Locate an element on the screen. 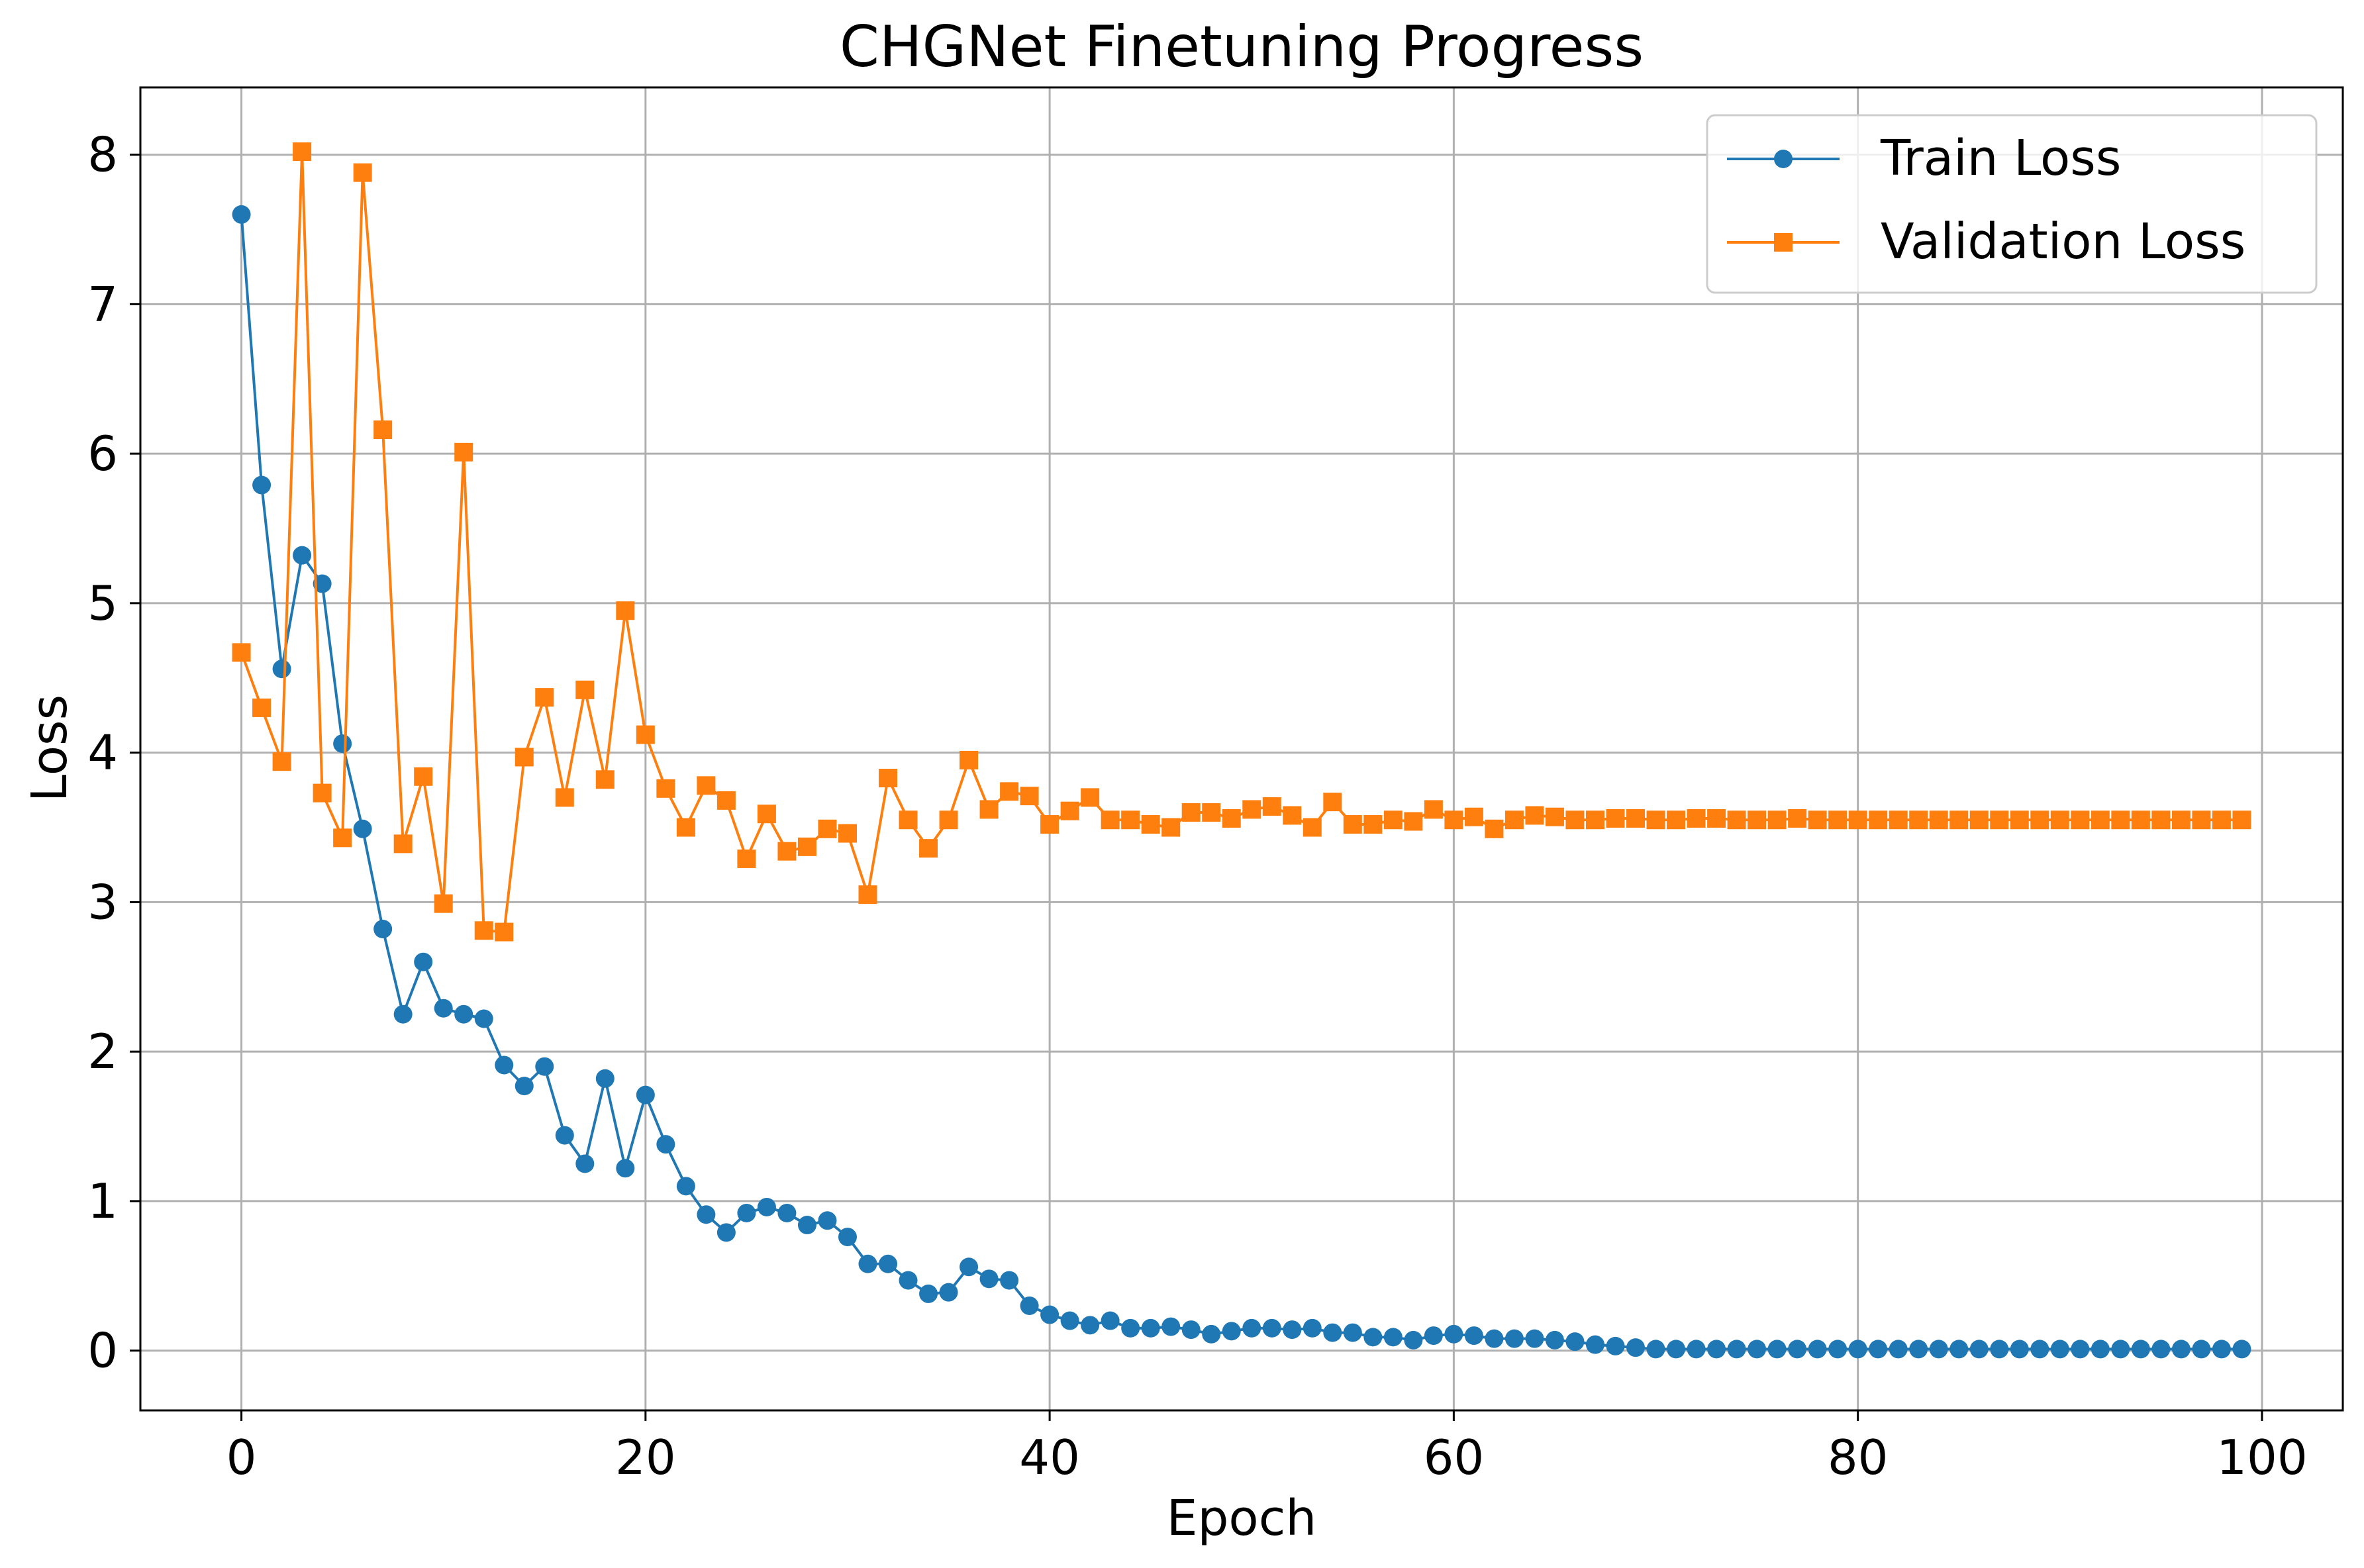 The width and height of the screenshot is (2364, 1568). y-tick-label: 0 is located at coordinates (102, 1351).